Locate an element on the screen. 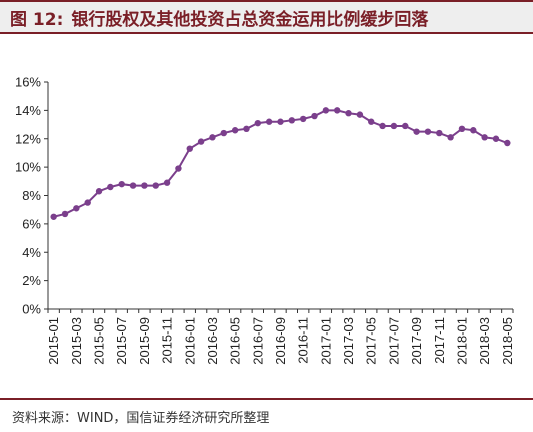  x-tick-label: 2017-11 is located at coordinates (439, 340).